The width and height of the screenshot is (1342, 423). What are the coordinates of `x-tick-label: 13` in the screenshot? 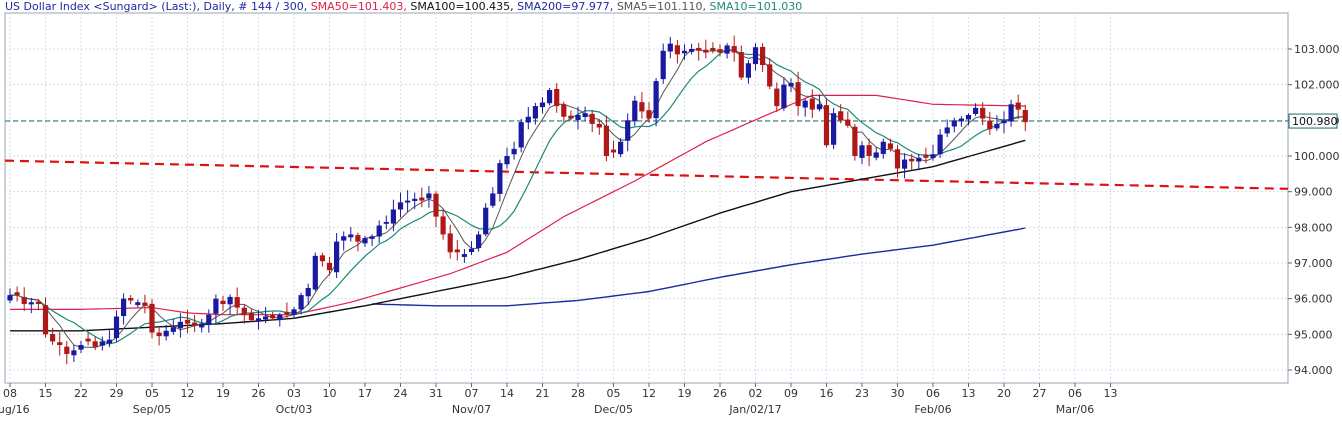 It's located at (969, 393).